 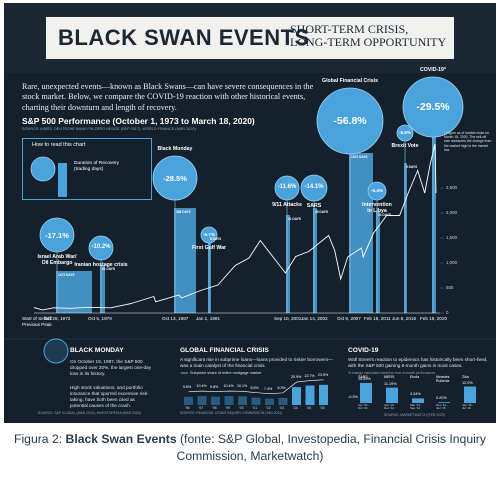 What do you see at coordinates (209, 248) in the screenshot?
I see `event-name: First Gulf War` at bounding box center [209, 248].